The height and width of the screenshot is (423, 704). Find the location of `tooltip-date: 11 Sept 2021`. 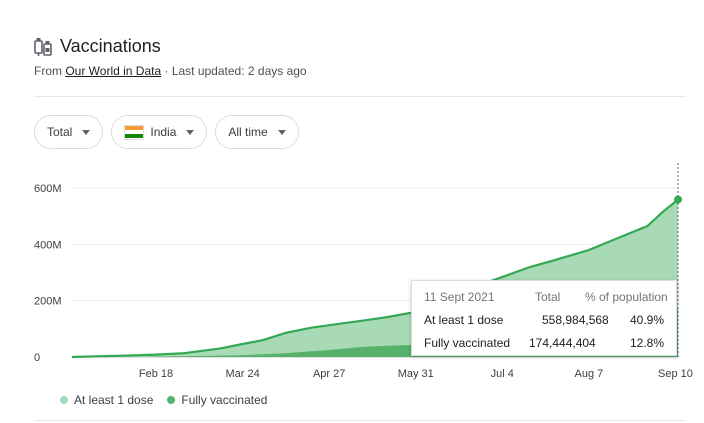

tooltip-date: 11 Sept 2021 is located at coordinates (459, 297).